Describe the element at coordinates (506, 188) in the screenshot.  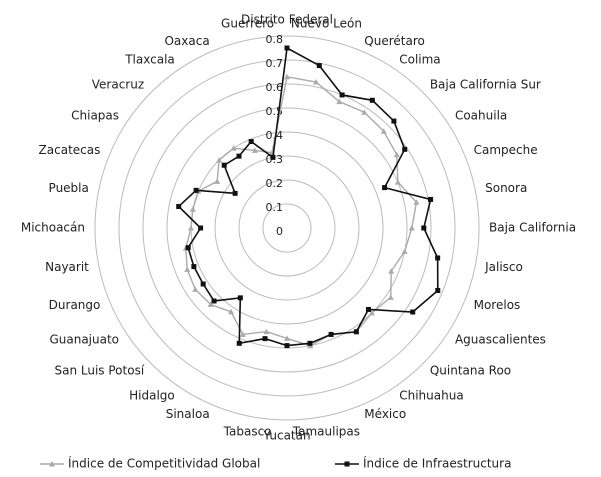
I see `category-label: Sonora` at that location.